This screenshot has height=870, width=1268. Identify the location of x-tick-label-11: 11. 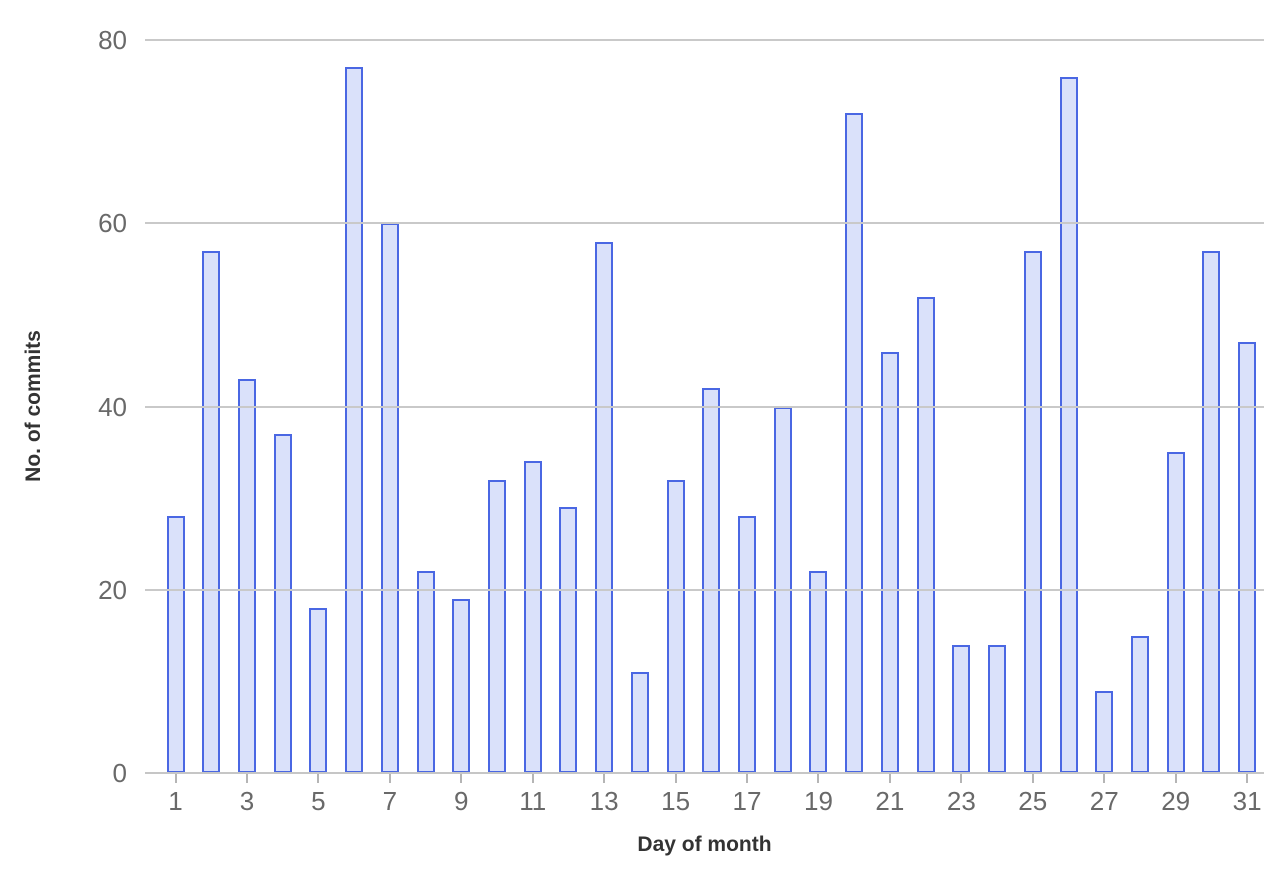
(533, 801).